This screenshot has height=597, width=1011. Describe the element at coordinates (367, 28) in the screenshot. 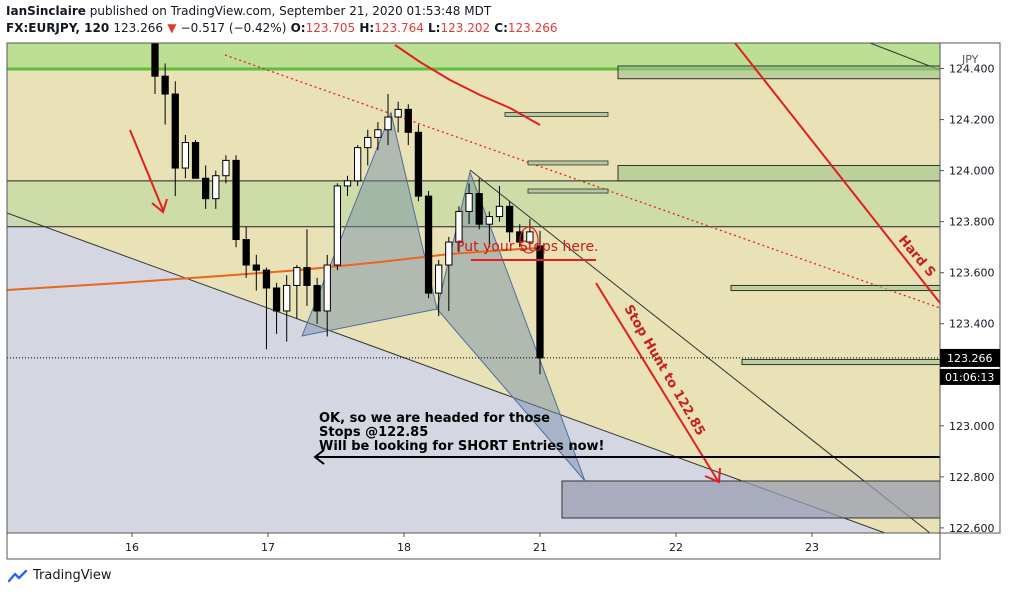

I see `high-label: H:` at that location.